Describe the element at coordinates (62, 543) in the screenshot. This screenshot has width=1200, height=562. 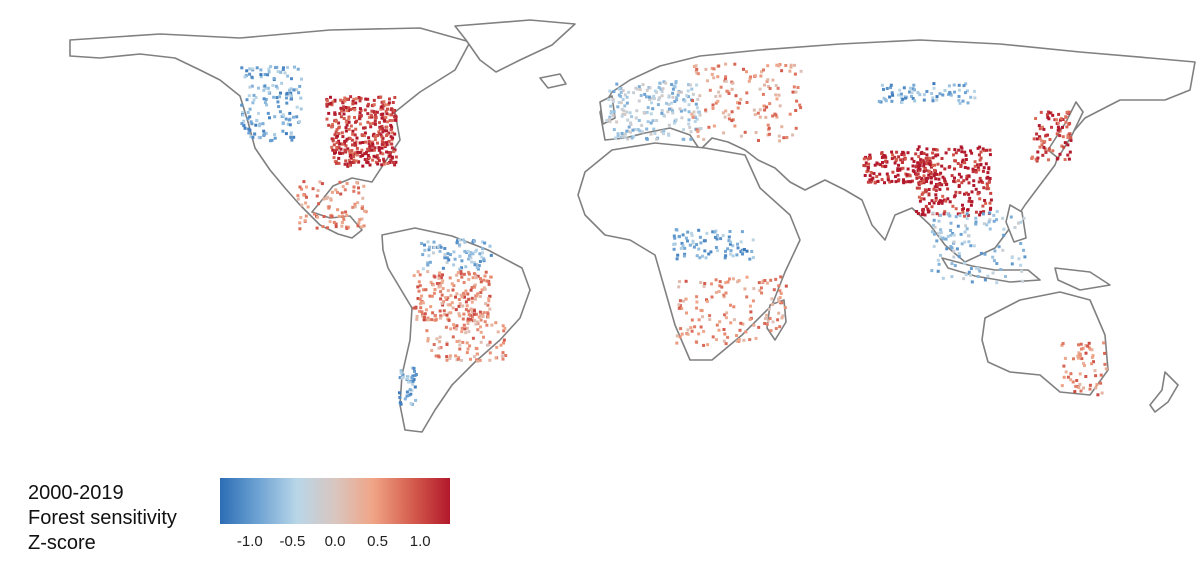
I see `legend-title-unit: Z-score` at that location.